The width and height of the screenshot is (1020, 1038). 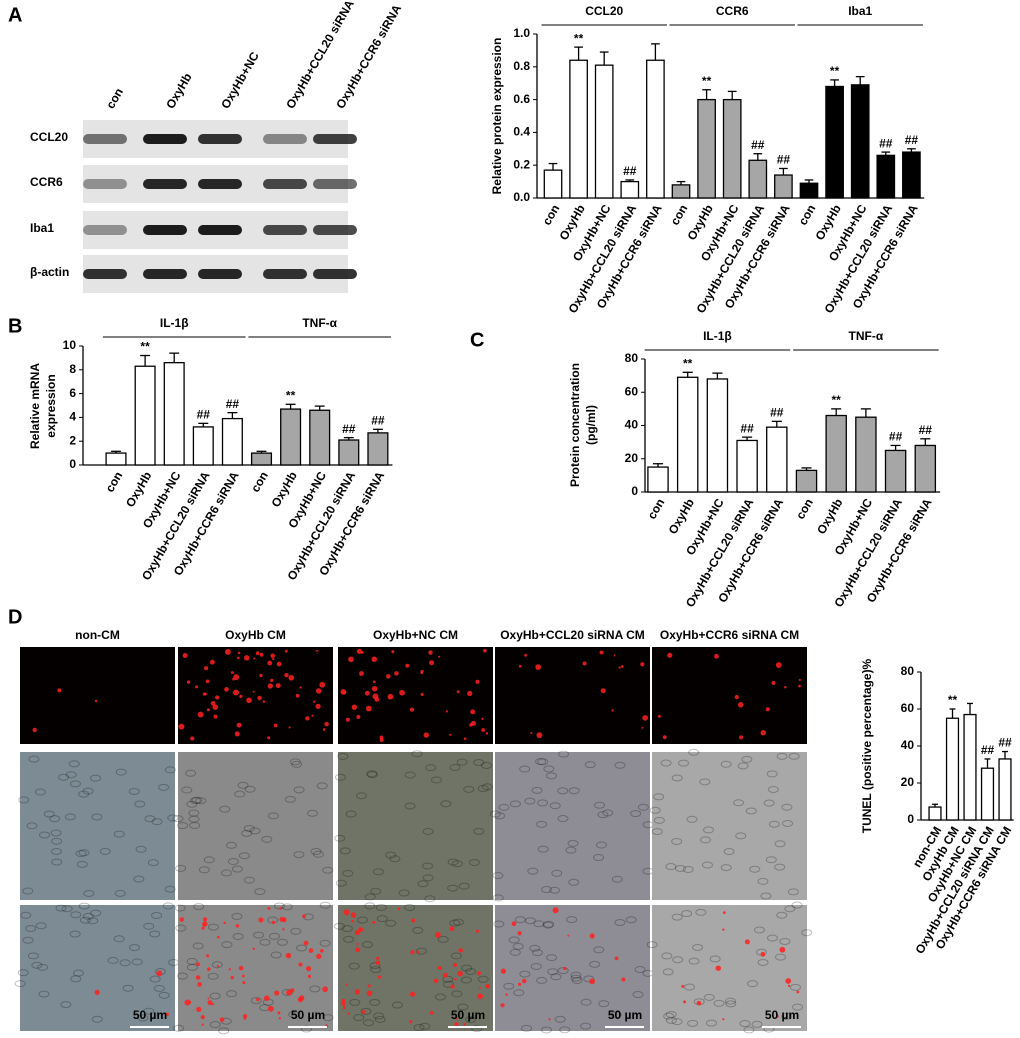 What do you see at coordinates (174, 323) in the screenshot?
I see `group-label: IL-1β` at bounding box center [174, 323].